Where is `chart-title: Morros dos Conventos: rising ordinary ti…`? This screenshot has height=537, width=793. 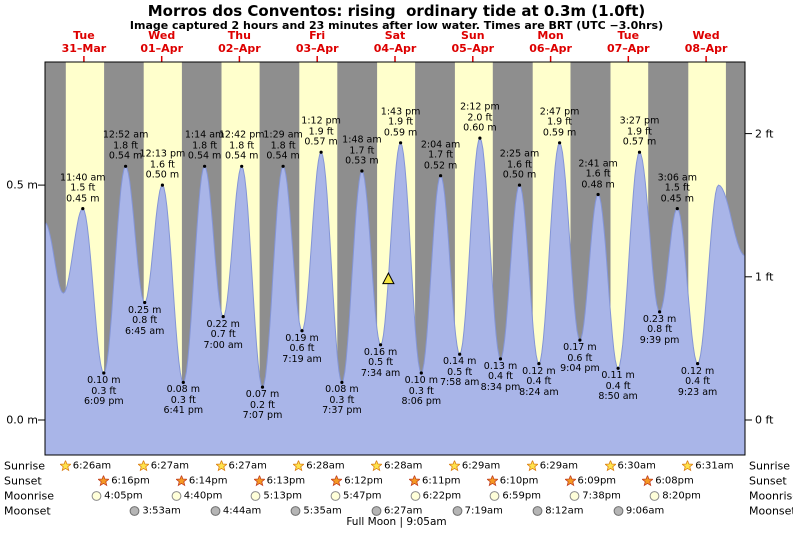 chart-title: Morros dos Conventos: rising ordinary ti… is located at coordinates (396, 11).